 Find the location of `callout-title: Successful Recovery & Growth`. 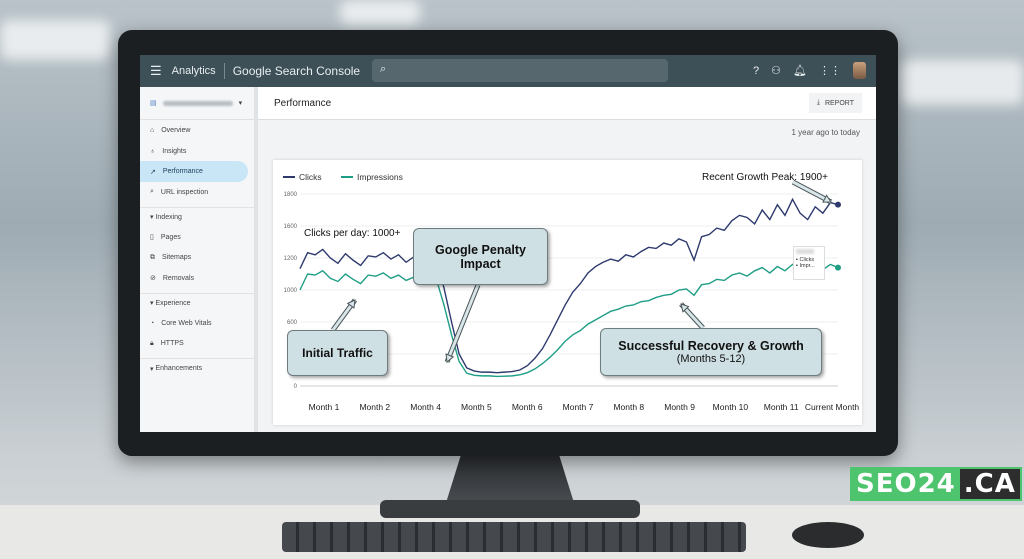

callout-title: Successful Recovery & Growth is located at coordinates (711, 346).